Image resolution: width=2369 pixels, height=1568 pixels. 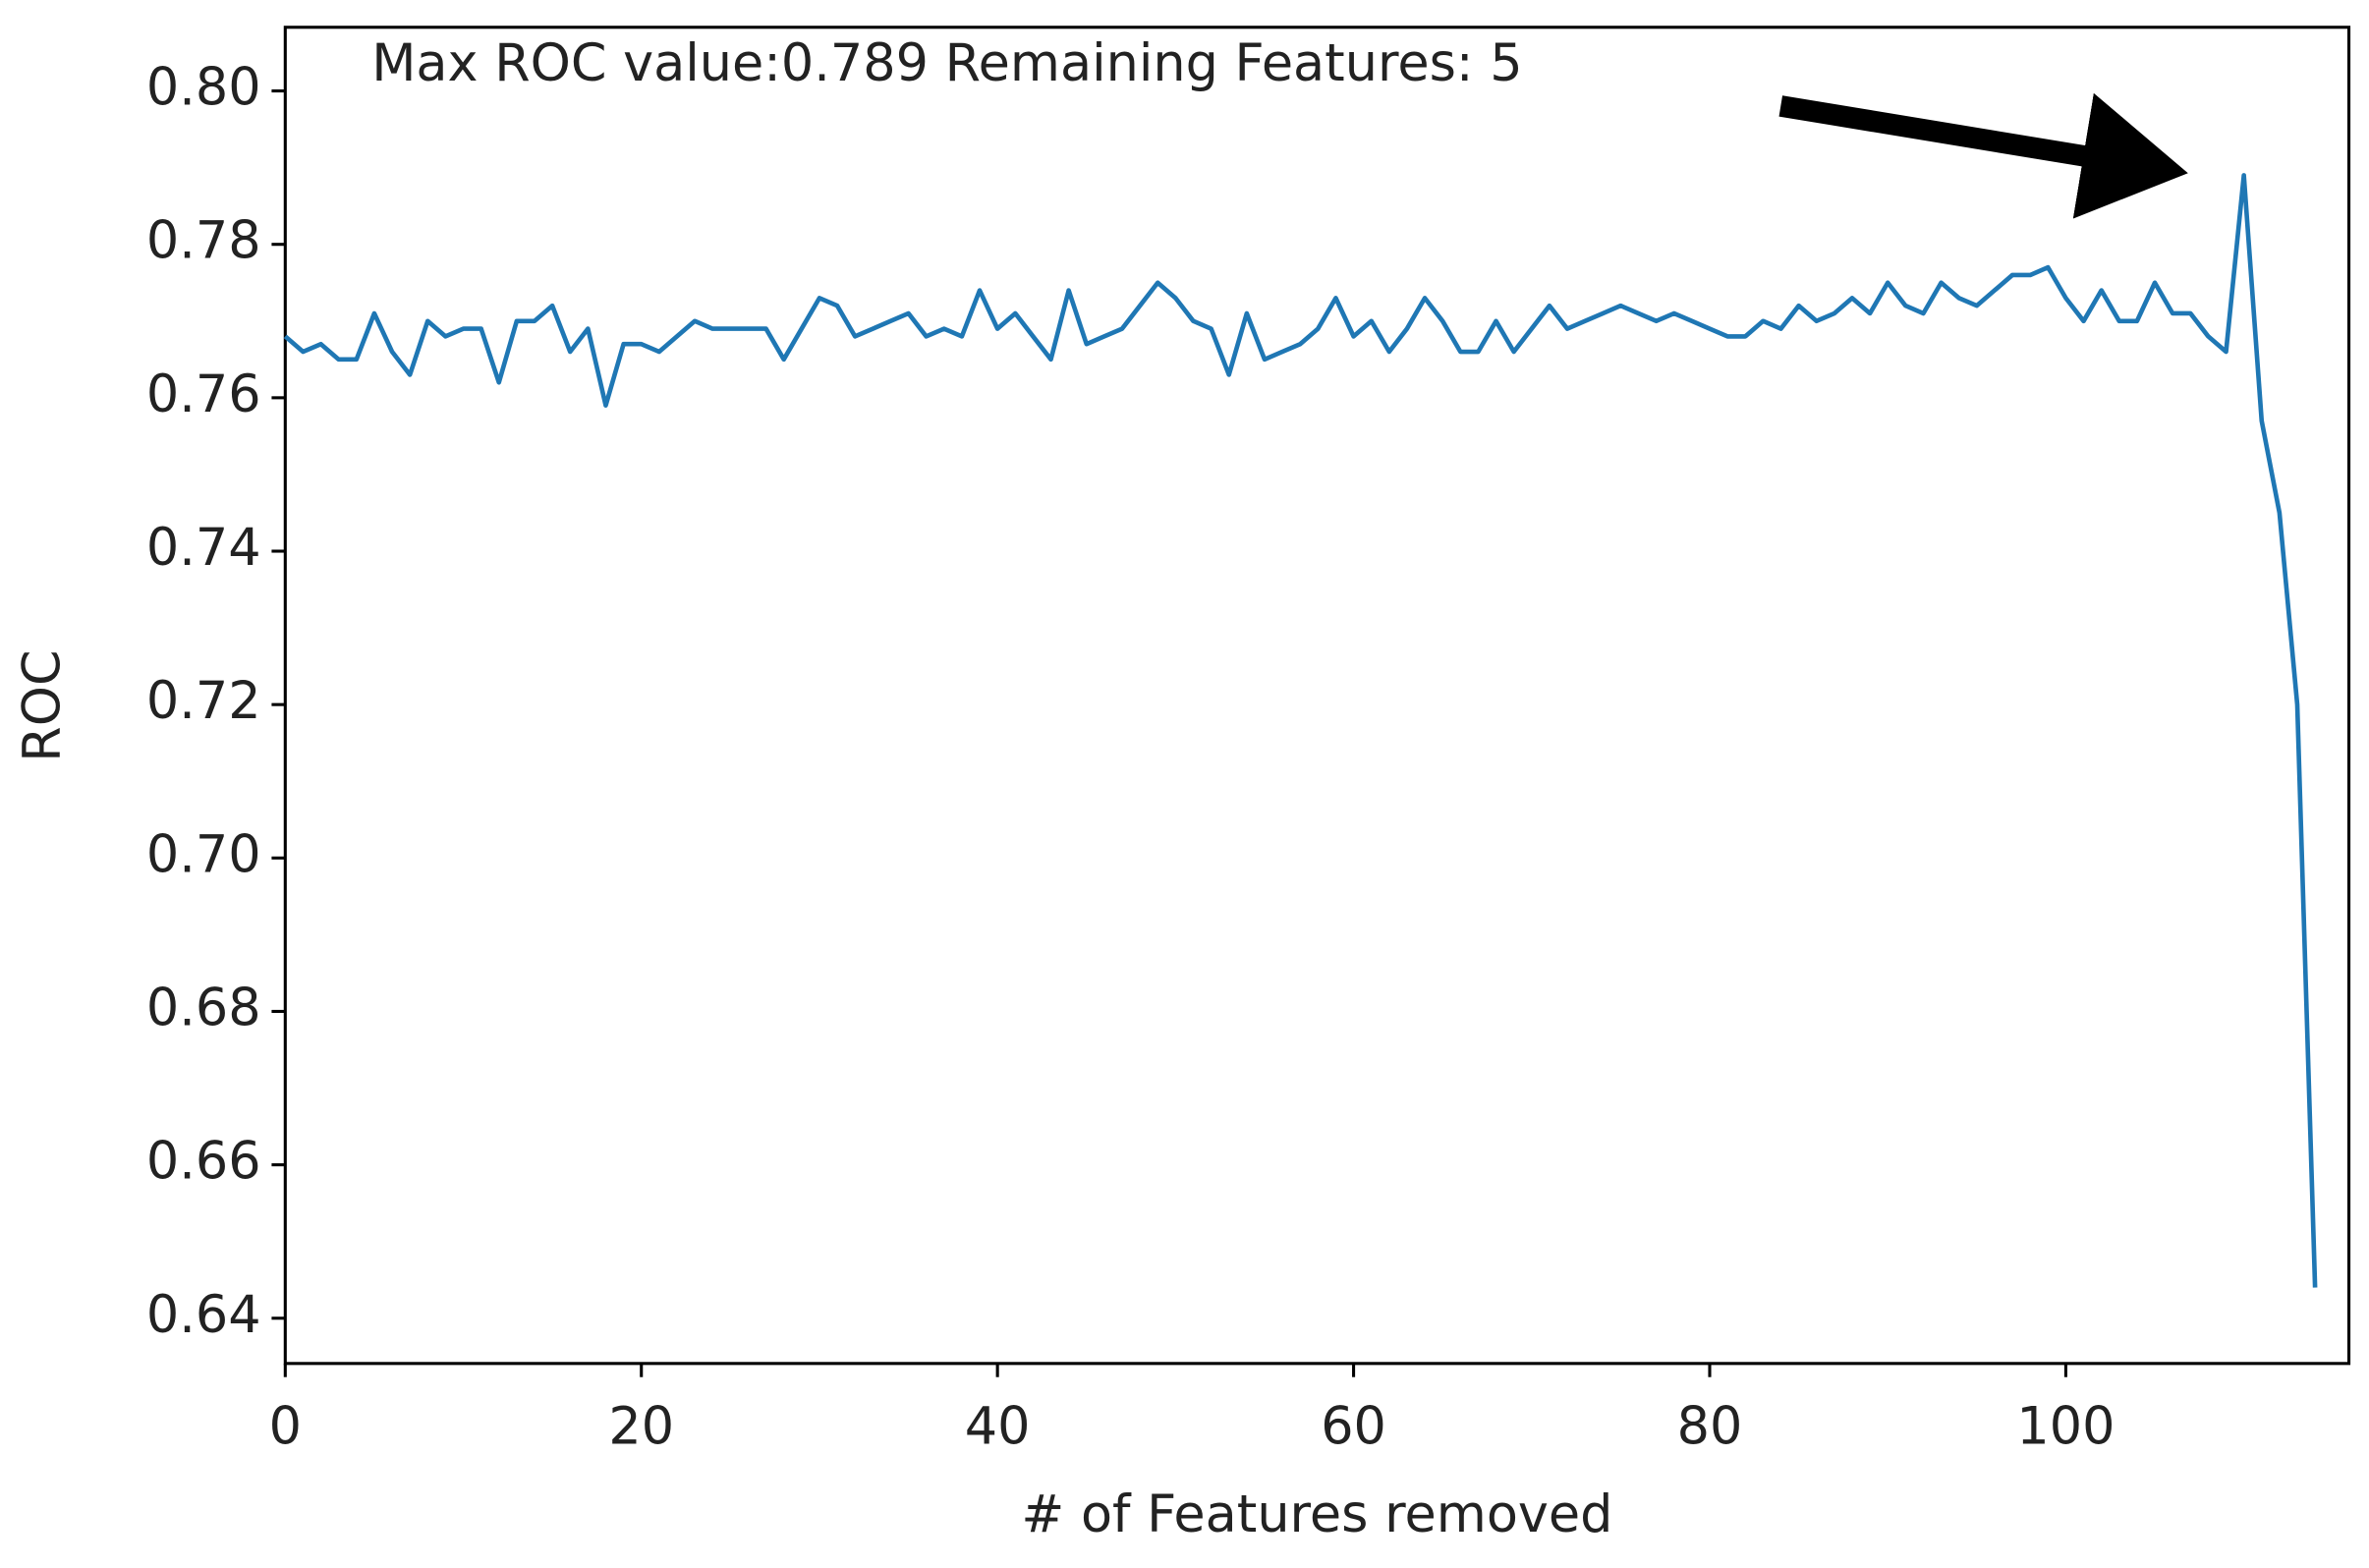 What do you see at coordinates (203, 394) in the screenshot?
I see `y-tick-label: 0.76` at bounding box center [203, 394].